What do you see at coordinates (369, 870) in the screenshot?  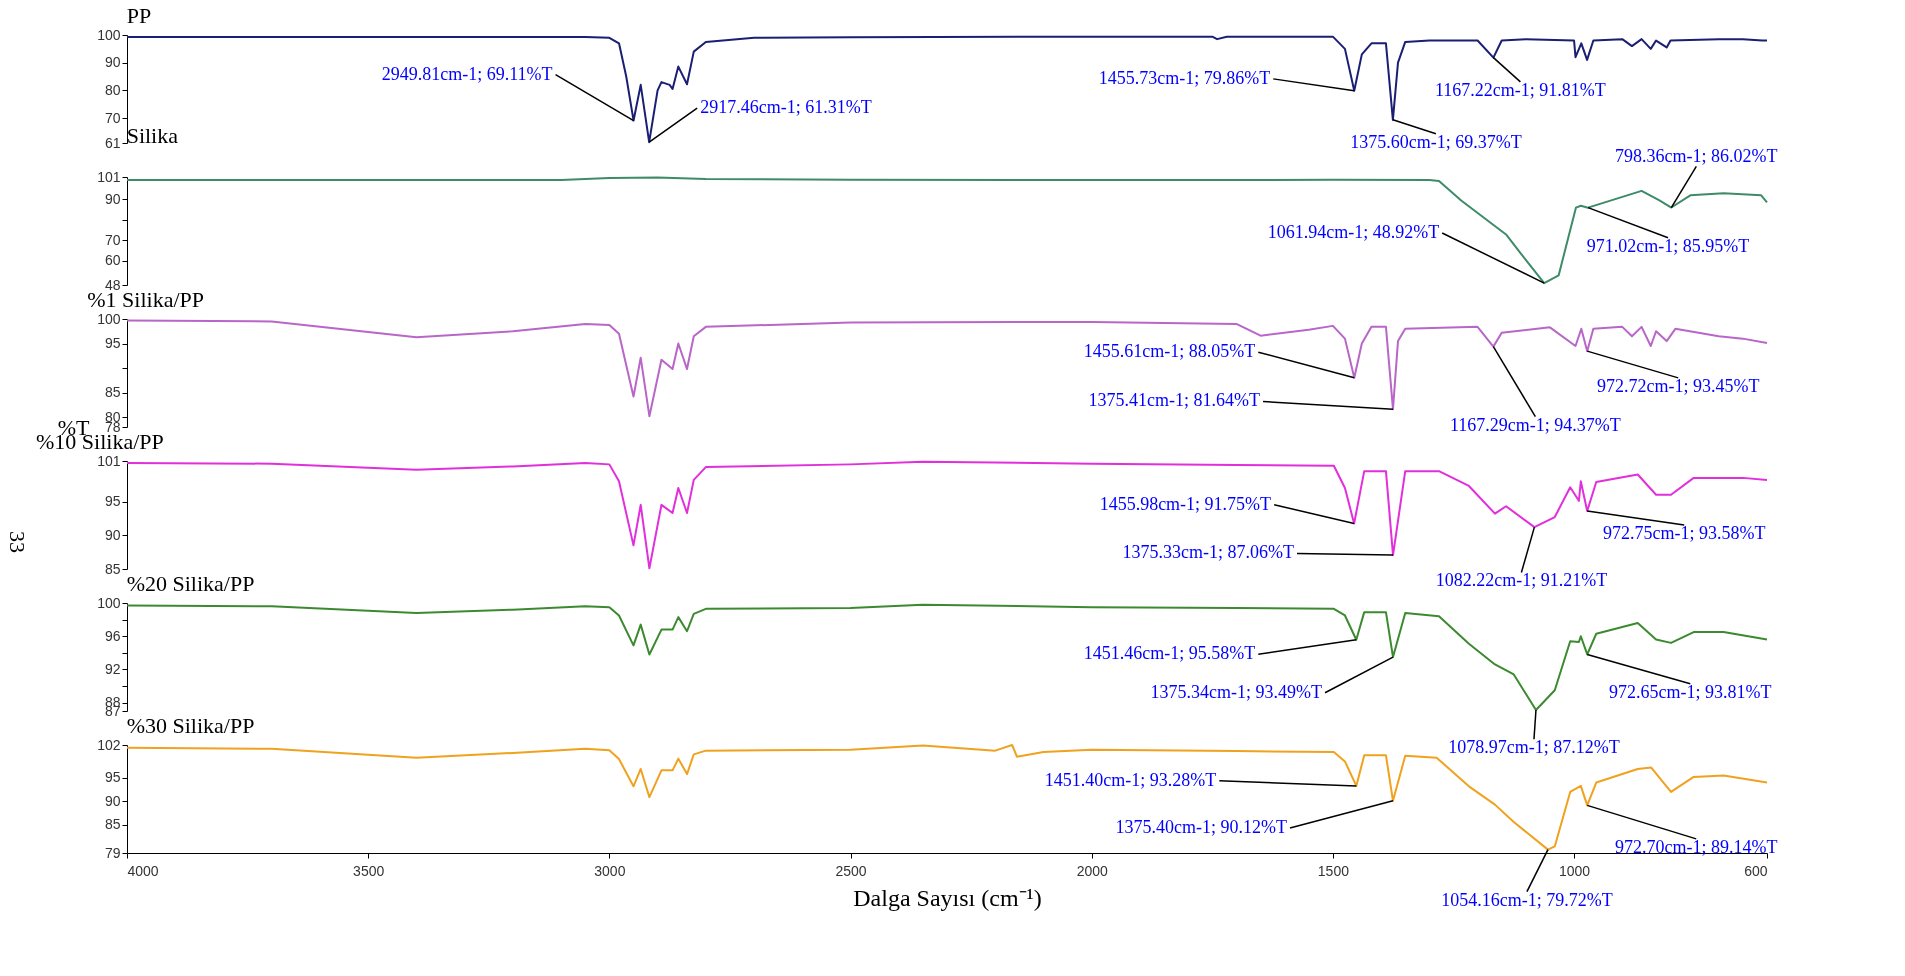 I see `x-tick-label: 3500` at bounding box center [369, 870].